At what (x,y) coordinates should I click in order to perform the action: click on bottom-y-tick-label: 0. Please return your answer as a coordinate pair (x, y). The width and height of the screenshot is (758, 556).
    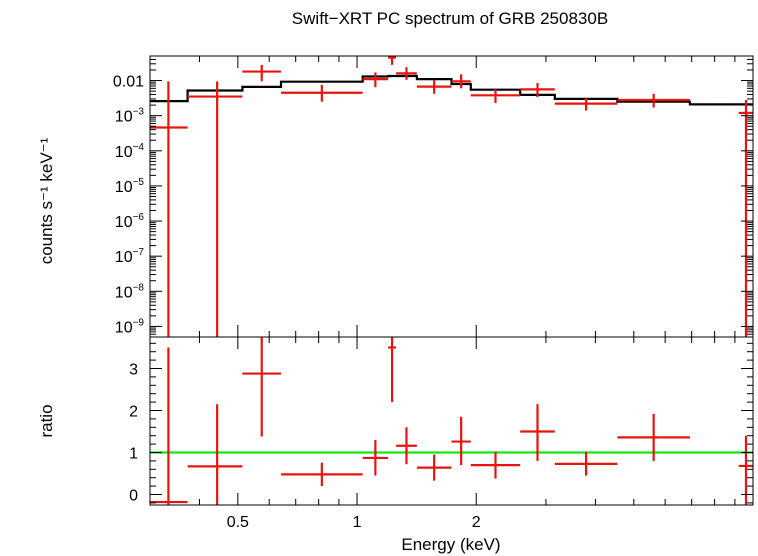
    Looking at the image, I should click on (133, 496).